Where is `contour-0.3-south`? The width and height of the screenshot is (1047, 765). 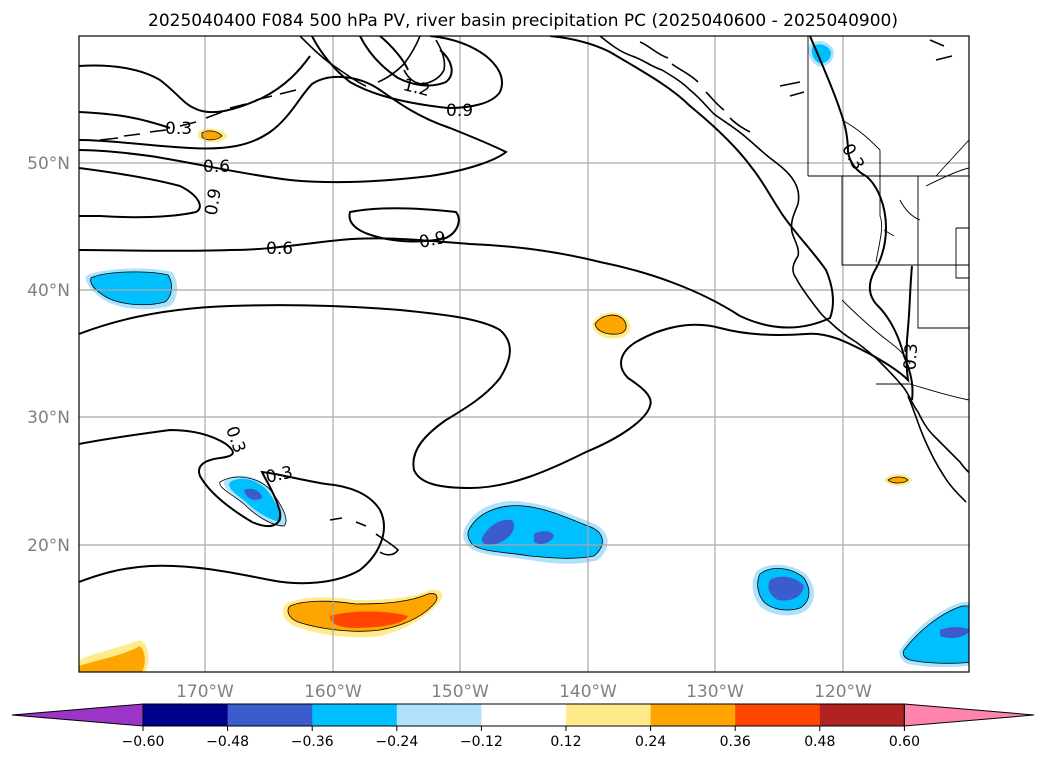 contour-0.3-south is located at coordinates (232, 506).